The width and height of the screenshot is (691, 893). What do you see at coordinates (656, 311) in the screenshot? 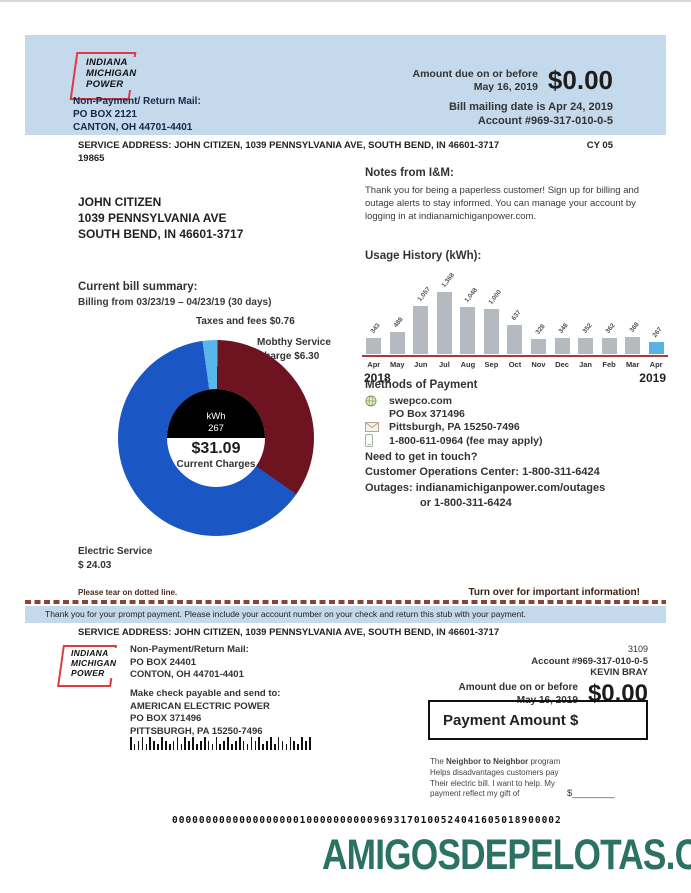
I see `usage-bar-column: 267` at bounding box center [656, 311].